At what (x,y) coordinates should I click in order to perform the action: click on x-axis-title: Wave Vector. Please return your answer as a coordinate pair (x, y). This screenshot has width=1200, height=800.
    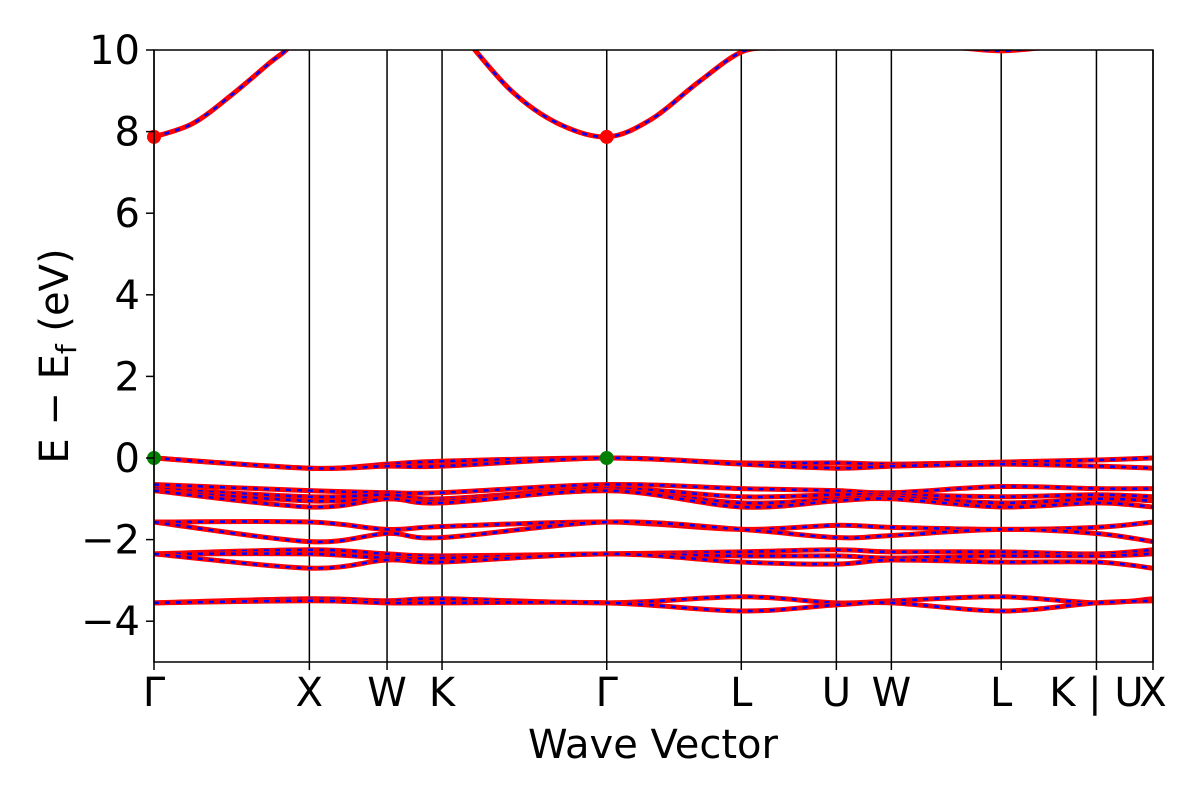
    Looking at the image, I should click on (653, 745).